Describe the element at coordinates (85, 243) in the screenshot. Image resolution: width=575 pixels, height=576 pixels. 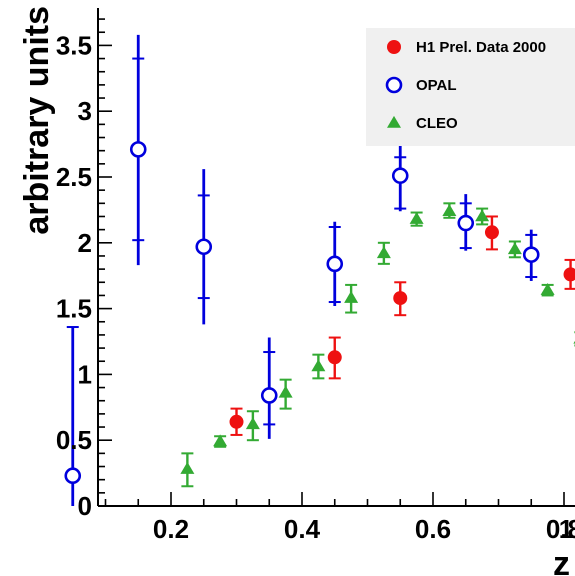
I see `y-tick-label: 2` at that location.